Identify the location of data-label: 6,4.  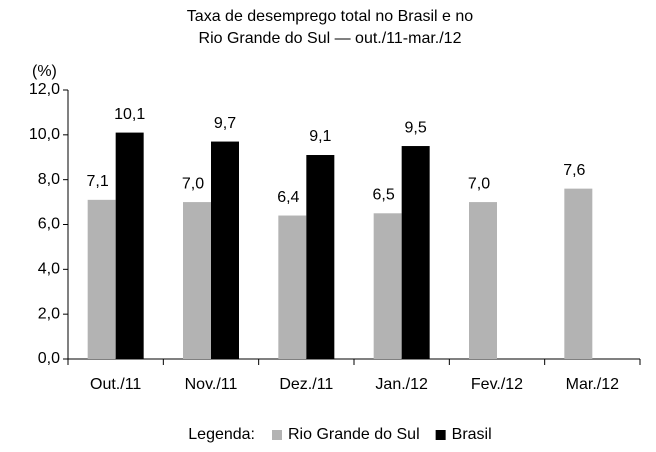
(288, 197).